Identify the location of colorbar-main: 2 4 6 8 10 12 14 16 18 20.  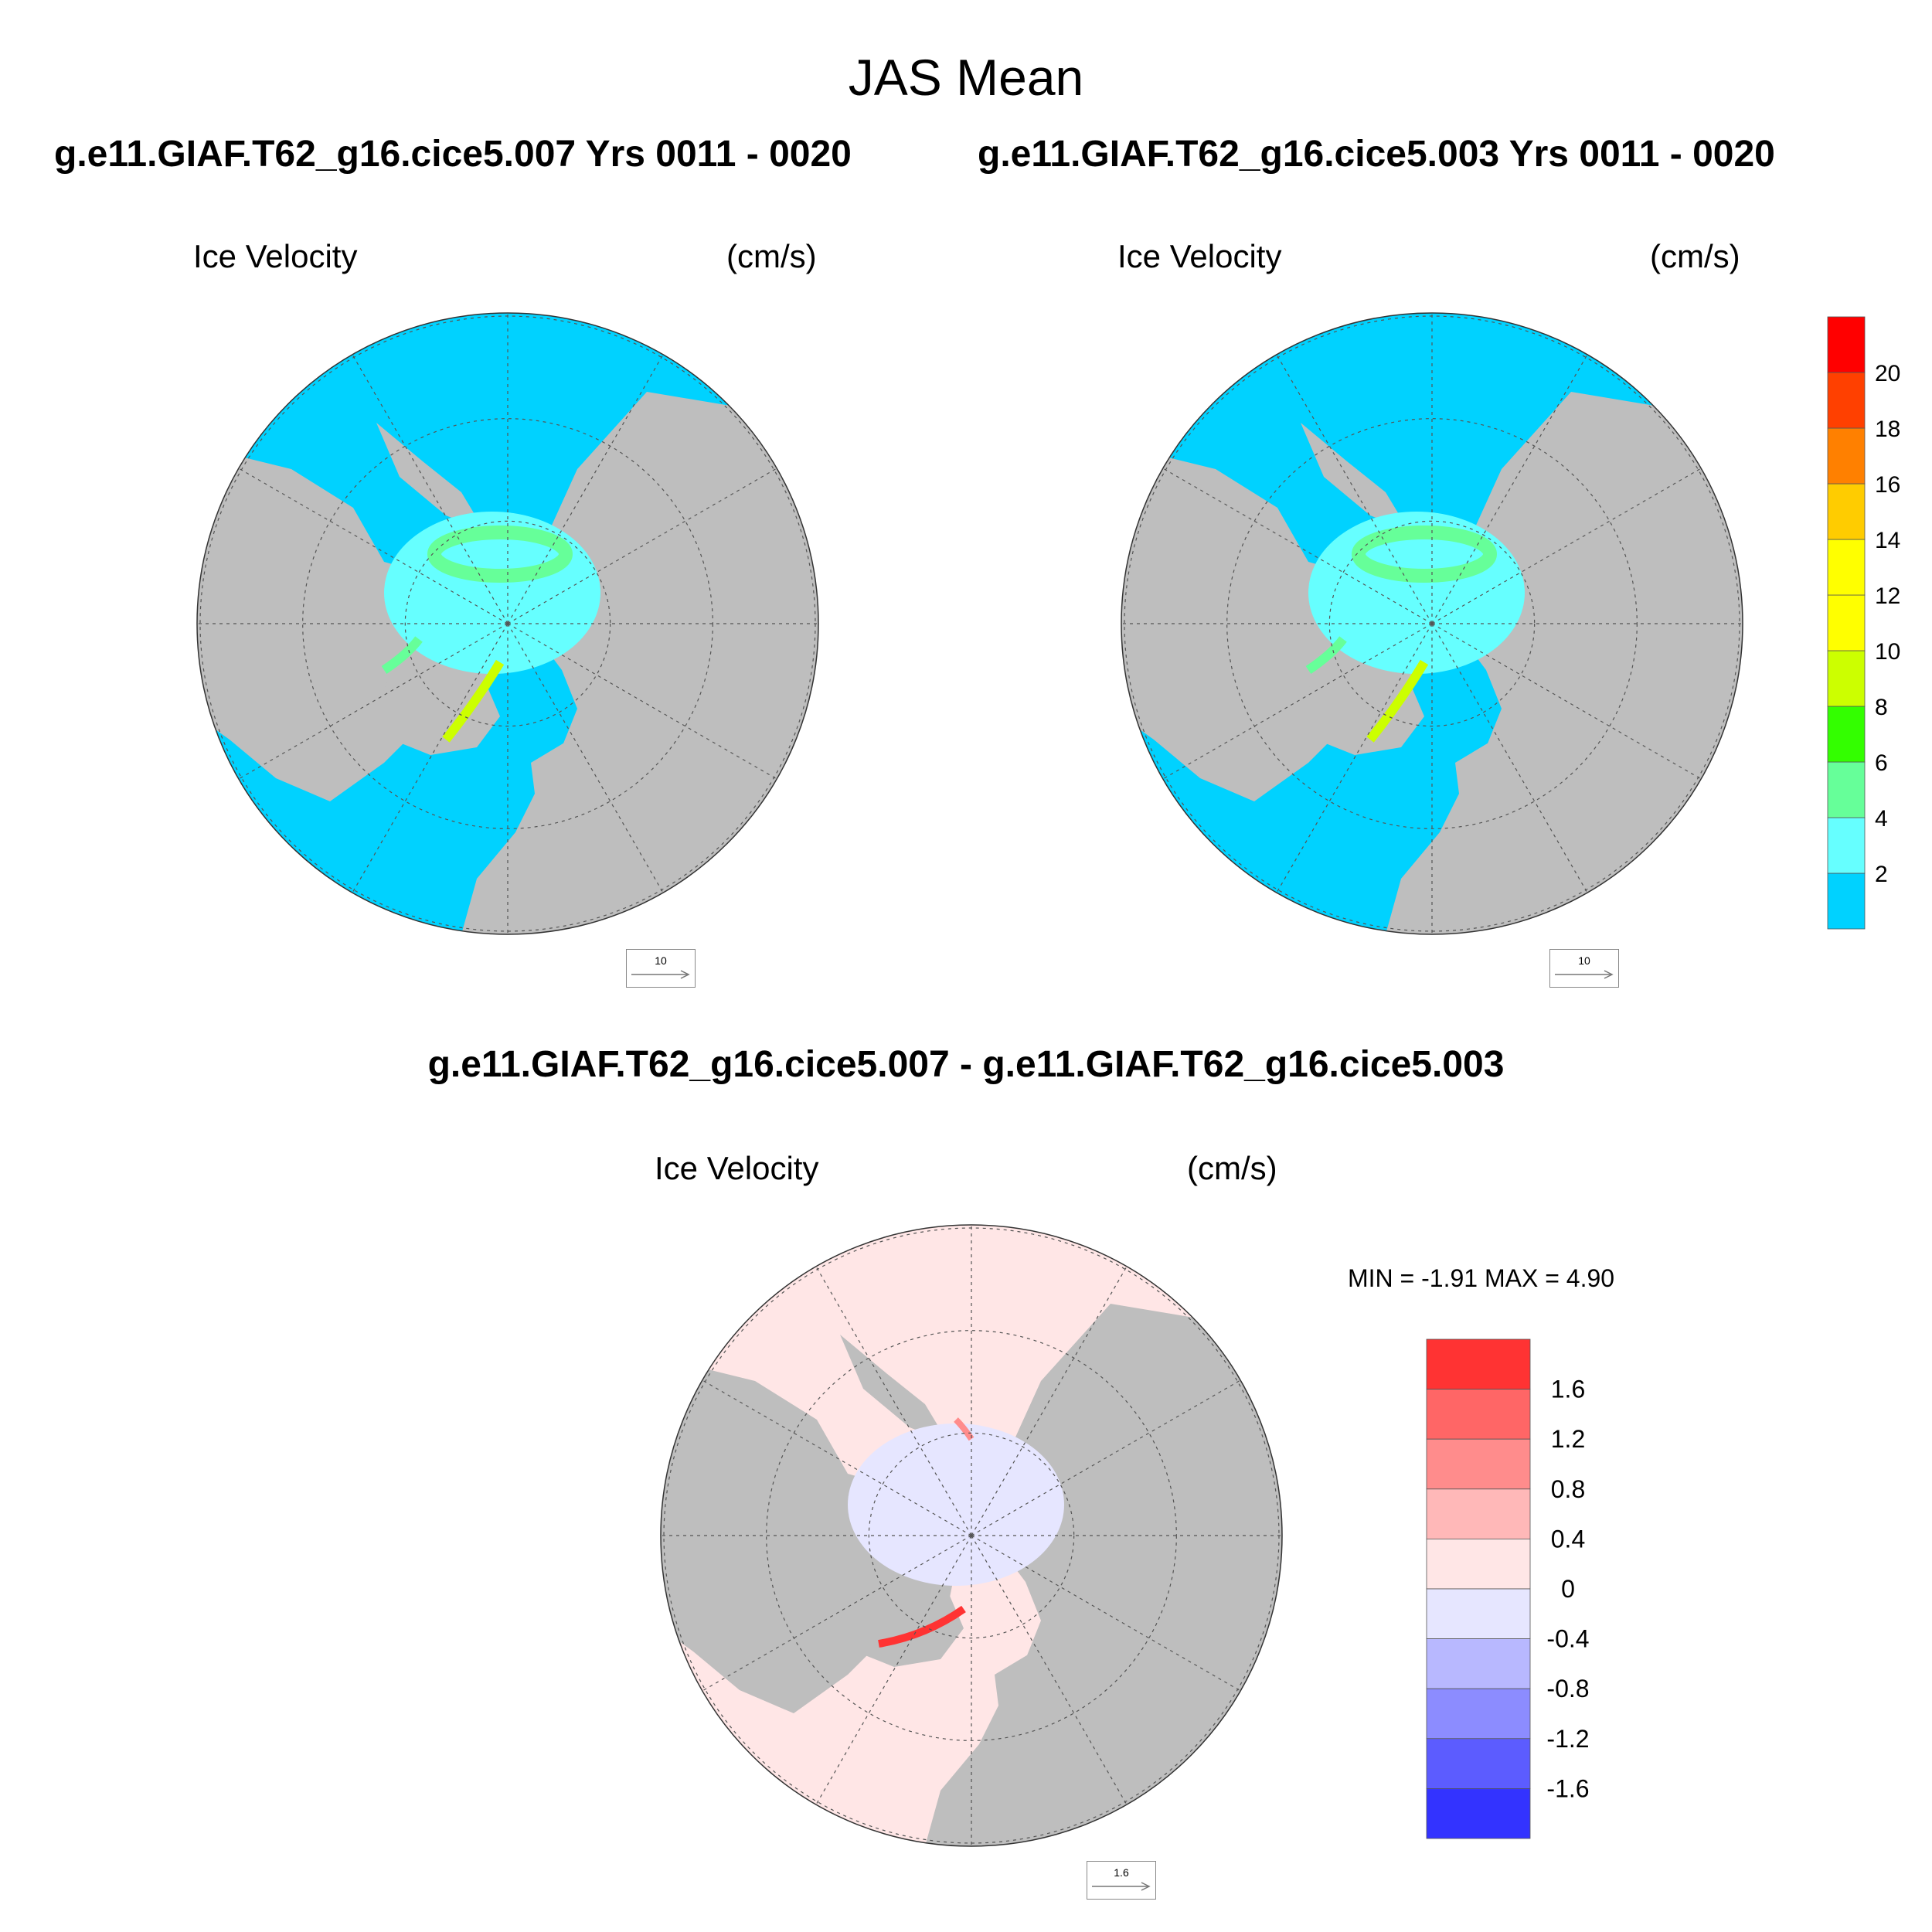
(1864, 623).